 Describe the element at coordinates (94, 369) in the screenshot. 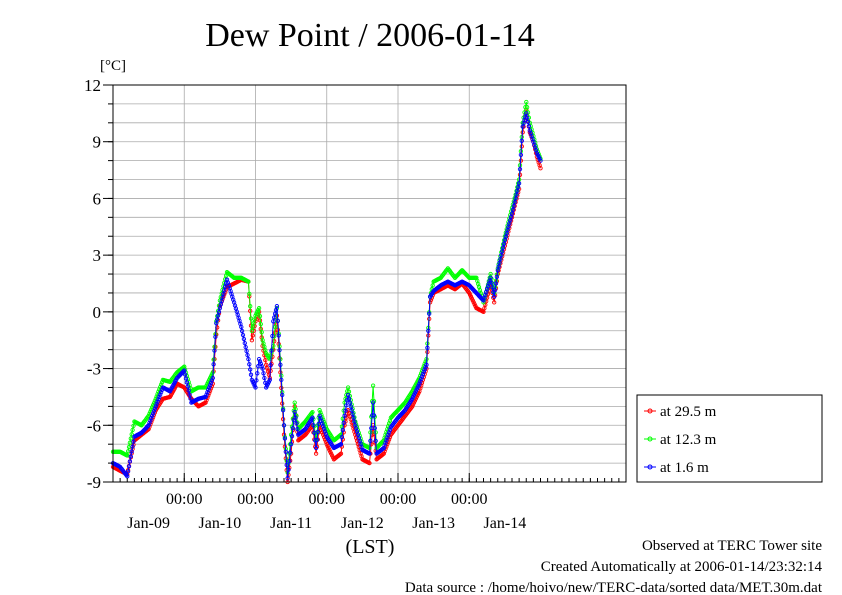

I see `y-tick-label: -3` at that location.